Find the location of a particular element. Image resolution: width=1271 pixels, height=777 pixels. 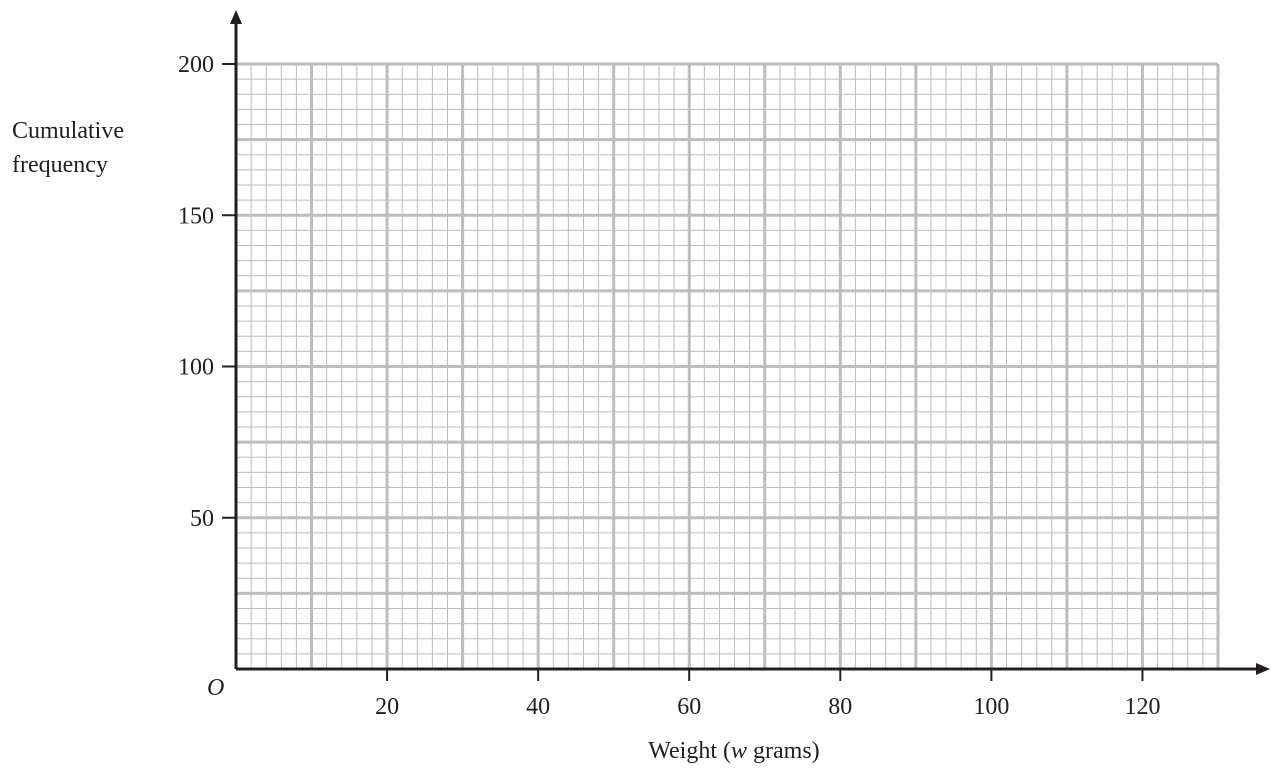

y-tick-label: 100 is located at coordinates (196, 368).